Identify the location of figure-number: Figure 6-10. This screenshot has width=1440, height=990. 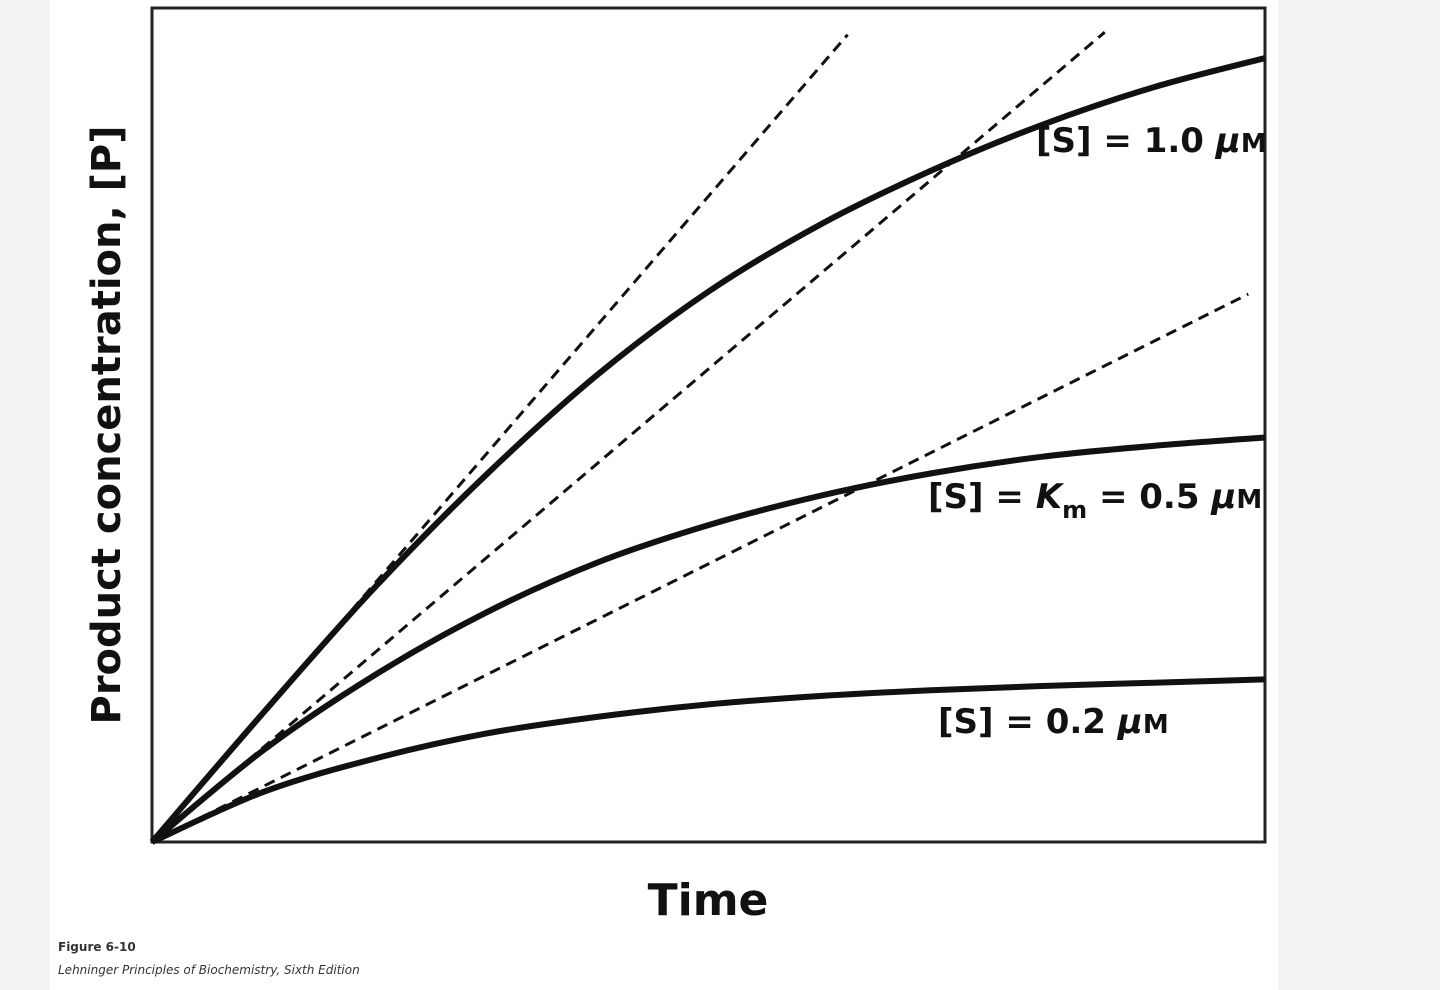
(97, 947).